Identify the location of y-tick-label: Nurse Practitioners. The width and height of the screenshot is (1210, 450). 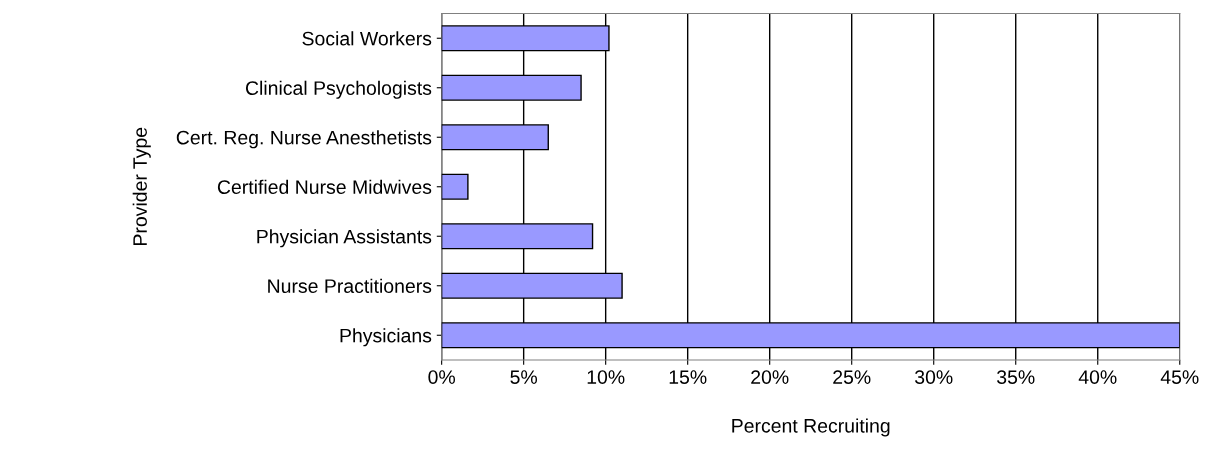
(350, 285).